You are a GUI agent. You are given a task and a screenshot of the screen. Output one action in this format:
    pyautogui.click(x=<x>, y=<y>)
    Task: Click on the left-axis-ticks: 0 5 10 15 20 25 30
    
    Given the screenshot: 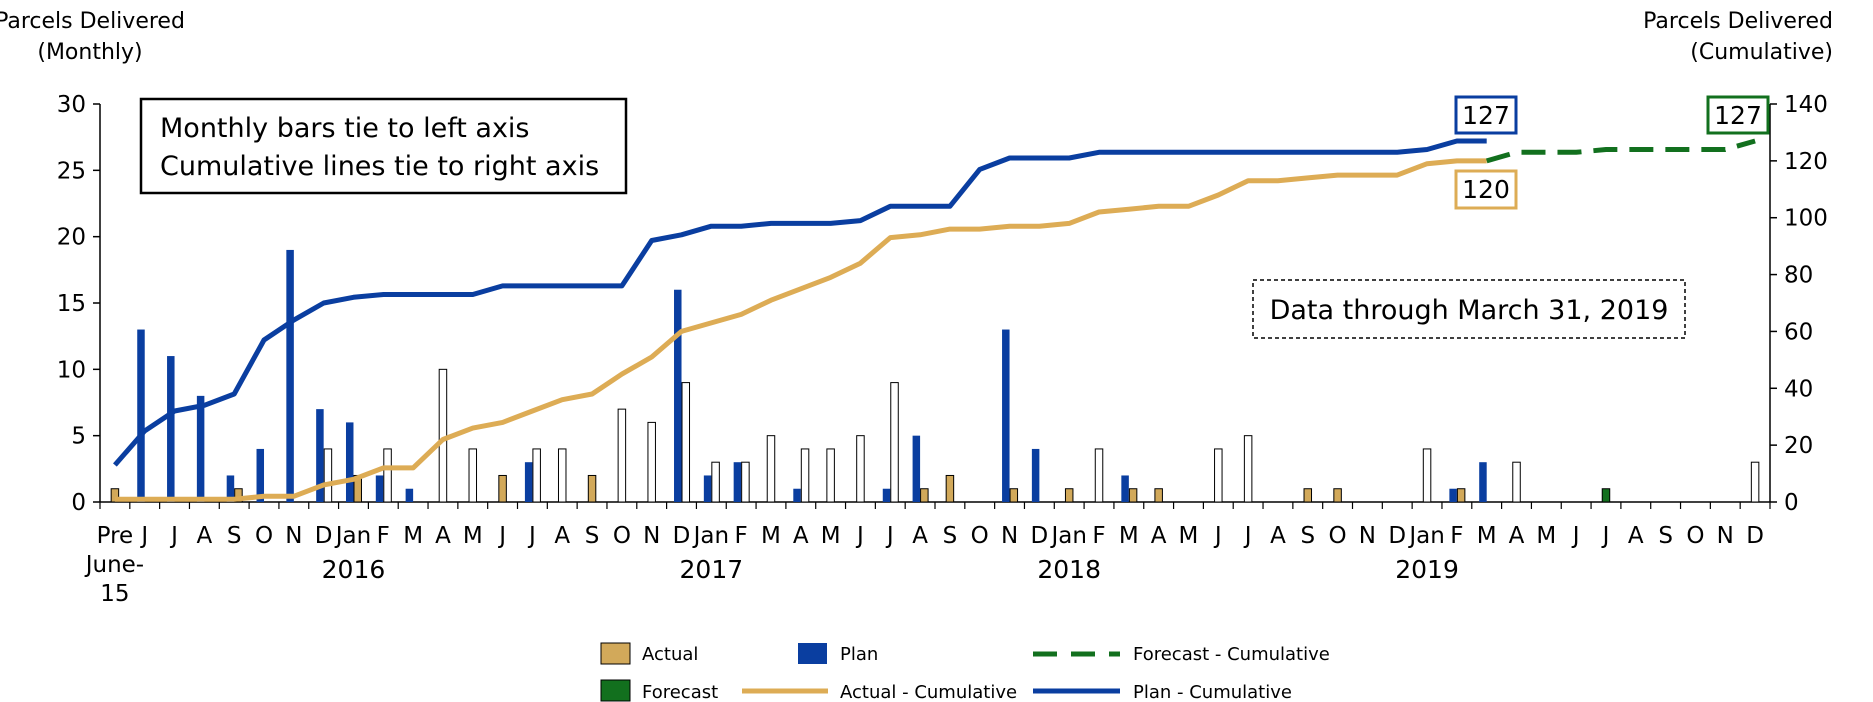 What is the action you would take?
    pyautogui.click(x=78, y=304)
    